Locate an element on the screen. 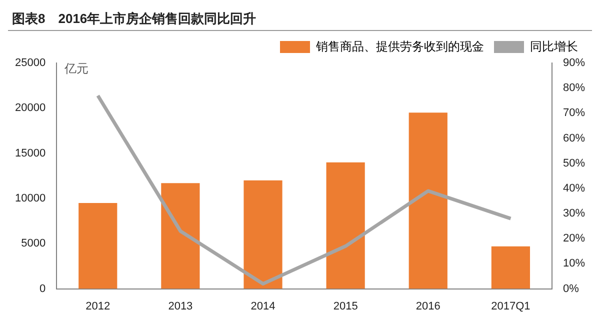  y2-tick-label: 50% is located at coordinates (574, 163).